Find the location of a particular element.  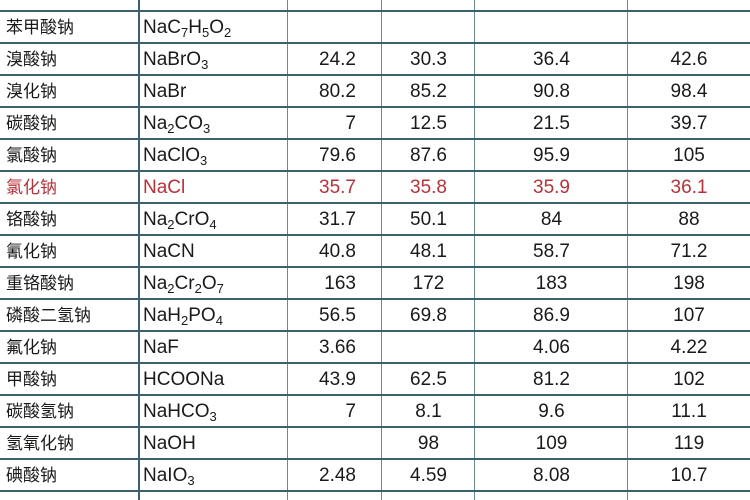

compound-formula: NaIO3 is located at coordinates (169, 476).